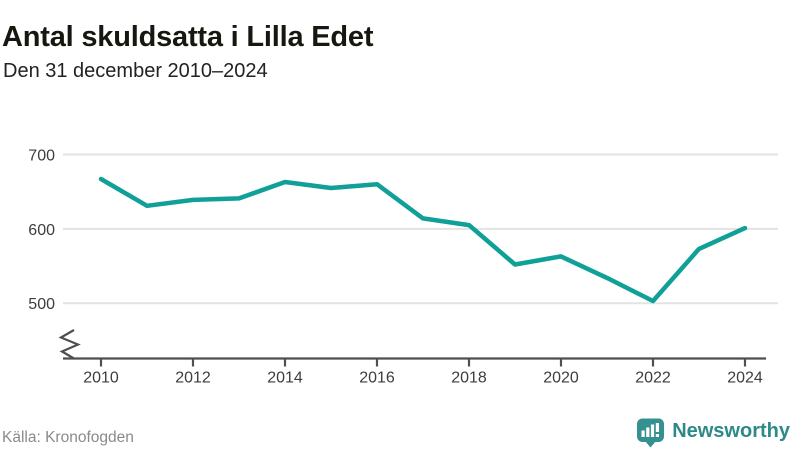 The height and width of the screenshot is (450, 800). I want to click on x-tick-label: 2010, so click(101, 378).